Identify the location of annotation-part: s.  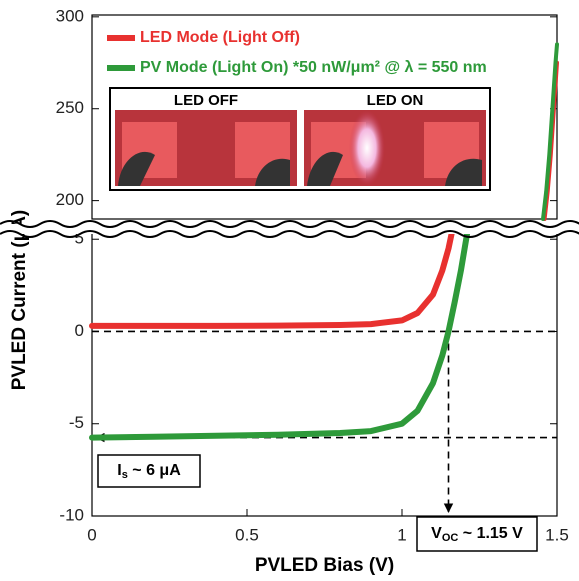
(125, 475).